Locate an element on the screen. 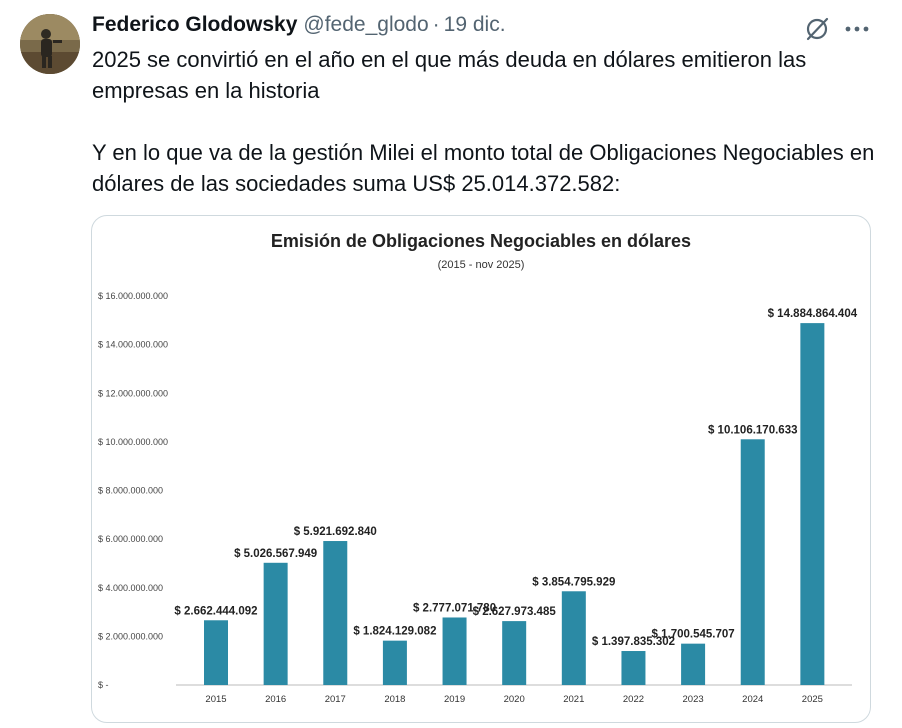 This screenshot has width=902, height=728. bar-2021 is located at coordinates (573, 638).